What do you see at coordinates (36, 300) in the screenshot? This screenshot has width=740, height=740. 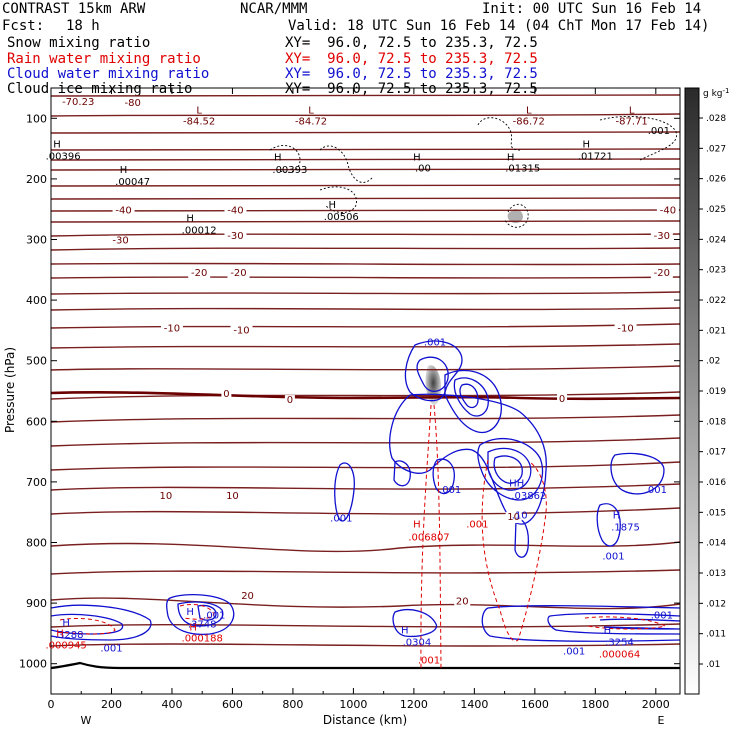 I see `y-tick-label: 400` at bounding box center [36, 300].